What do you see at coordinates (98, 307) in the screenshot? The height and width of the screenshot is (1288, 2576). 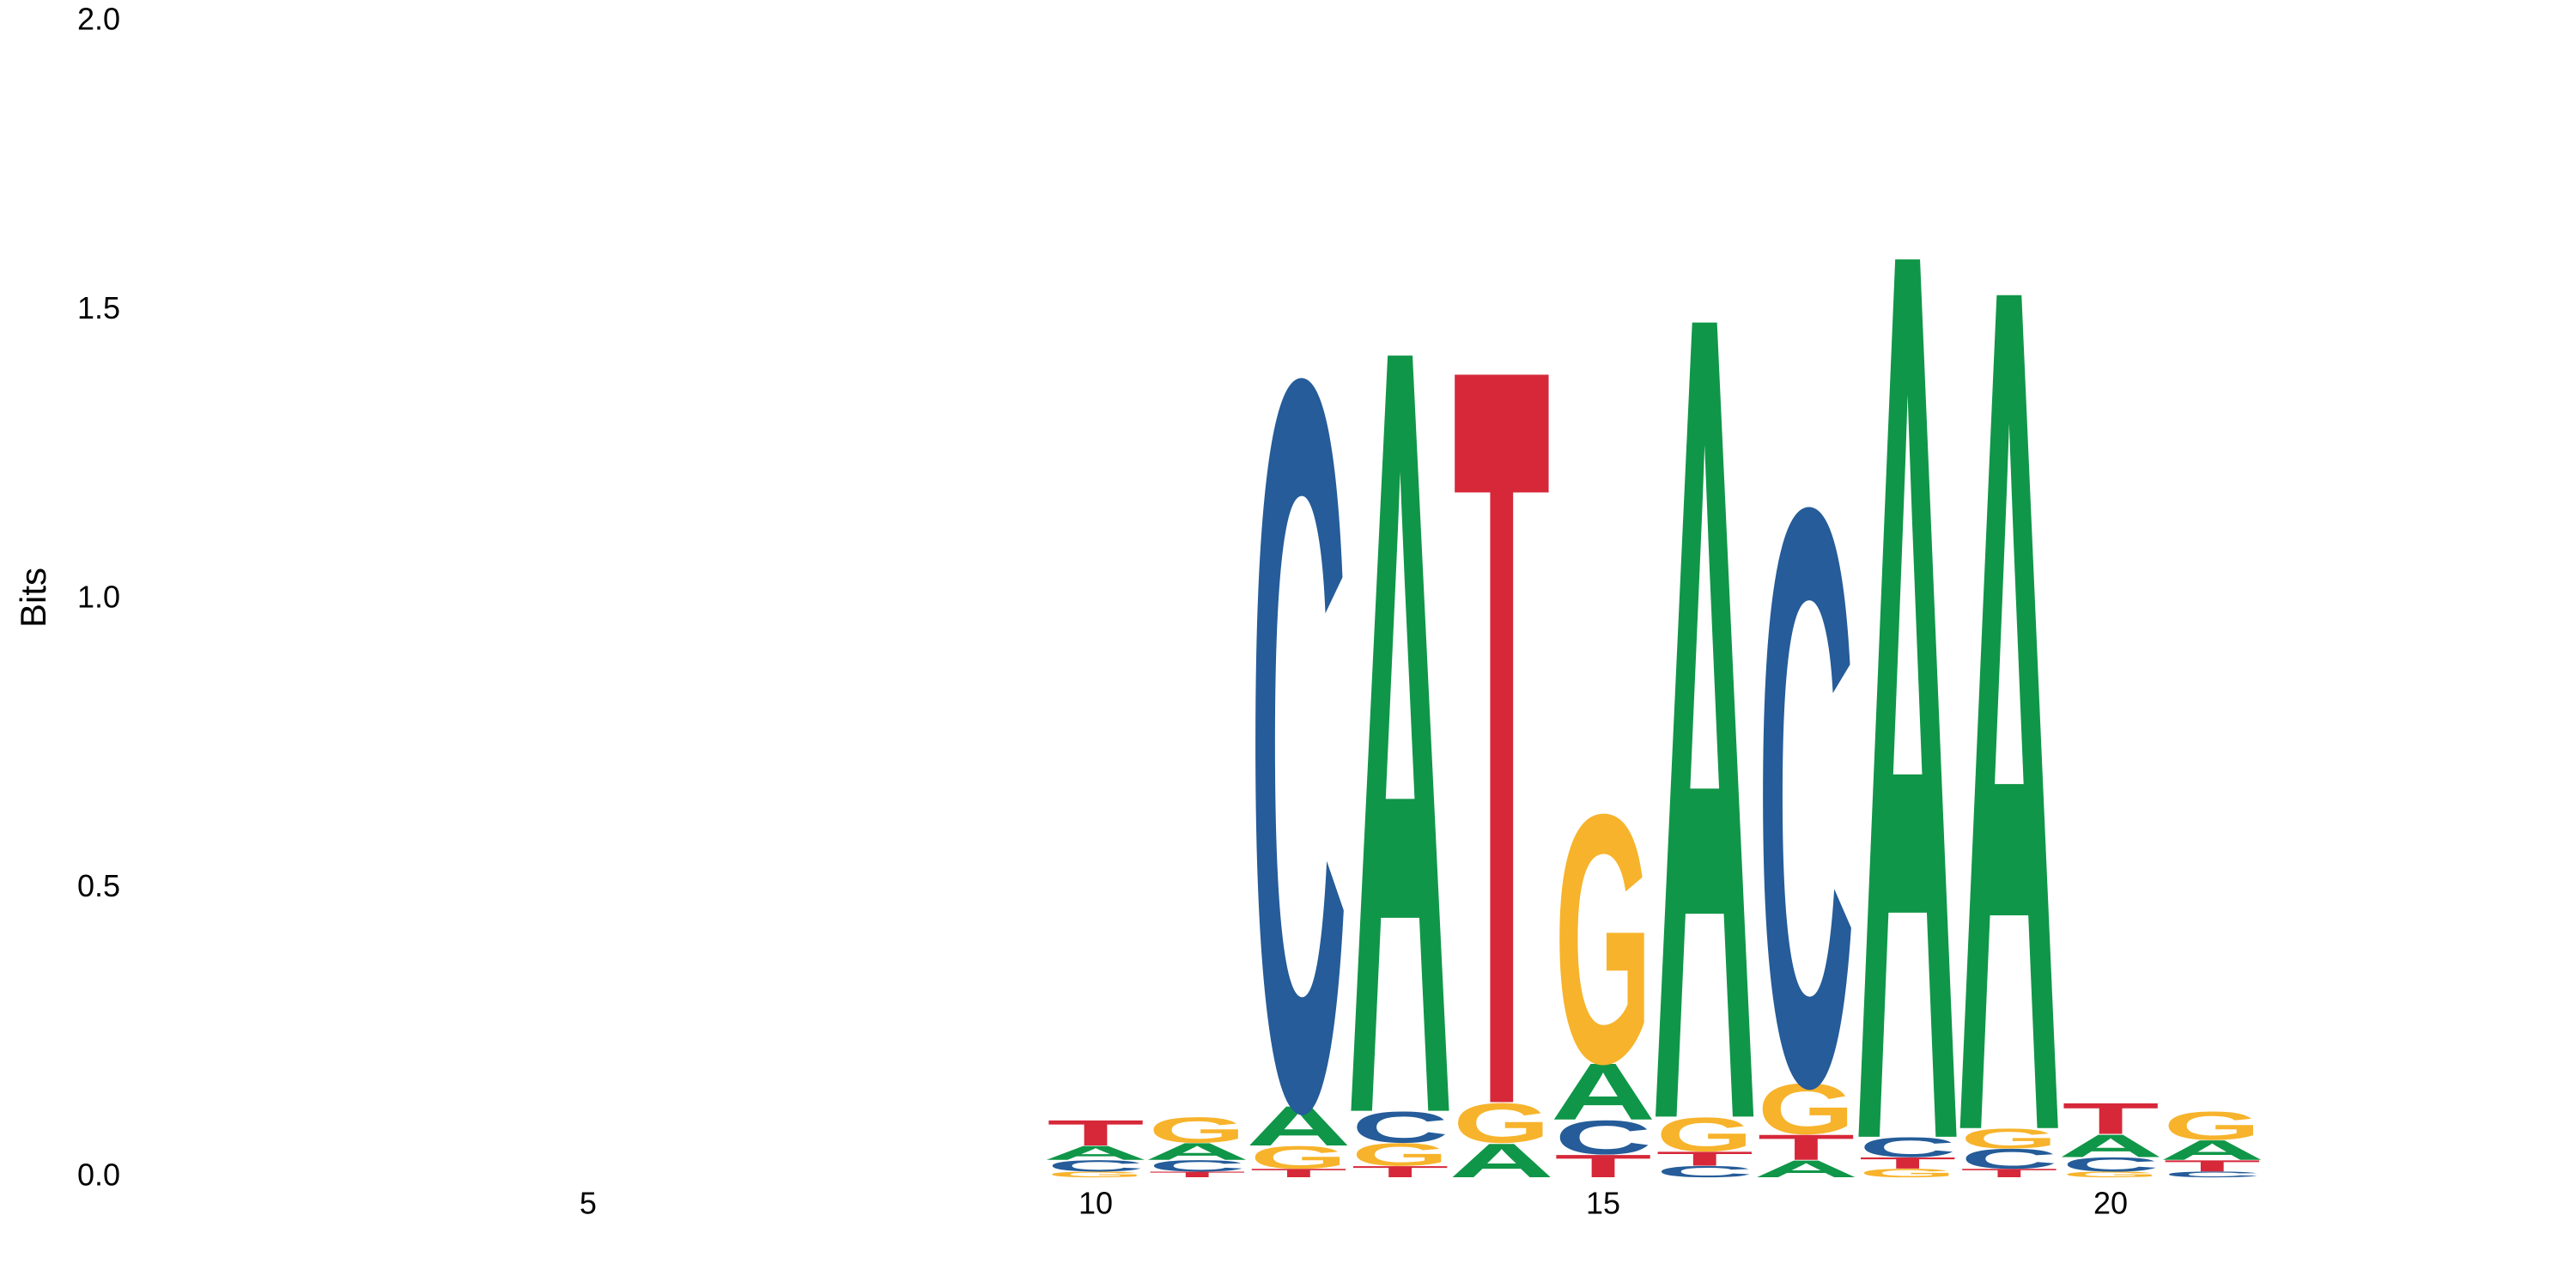 I see `y-tick-label: 1.5` at bounding box center [98, 307].